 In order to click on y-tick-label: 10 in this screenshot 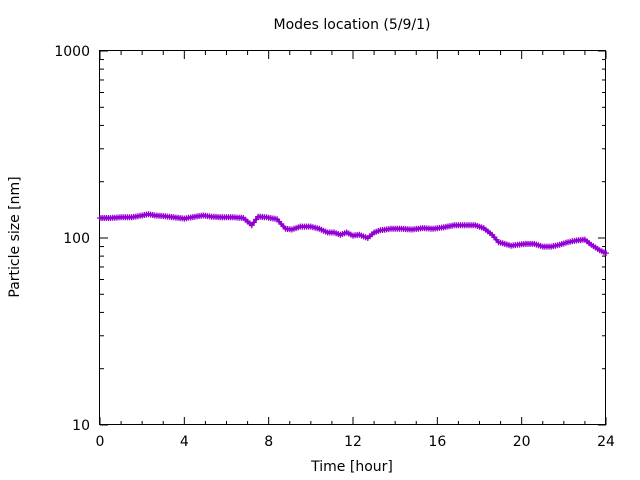, I will do `click(81, 426)`.